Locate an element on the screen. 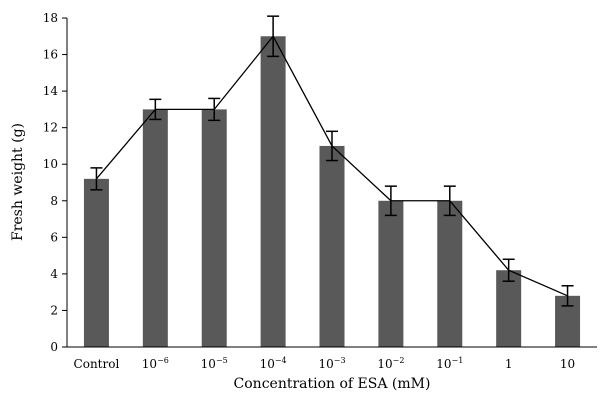 The height and width of the screenshot is (398, 607). y-tick-label: 2 is located at coordinates (54, 310).